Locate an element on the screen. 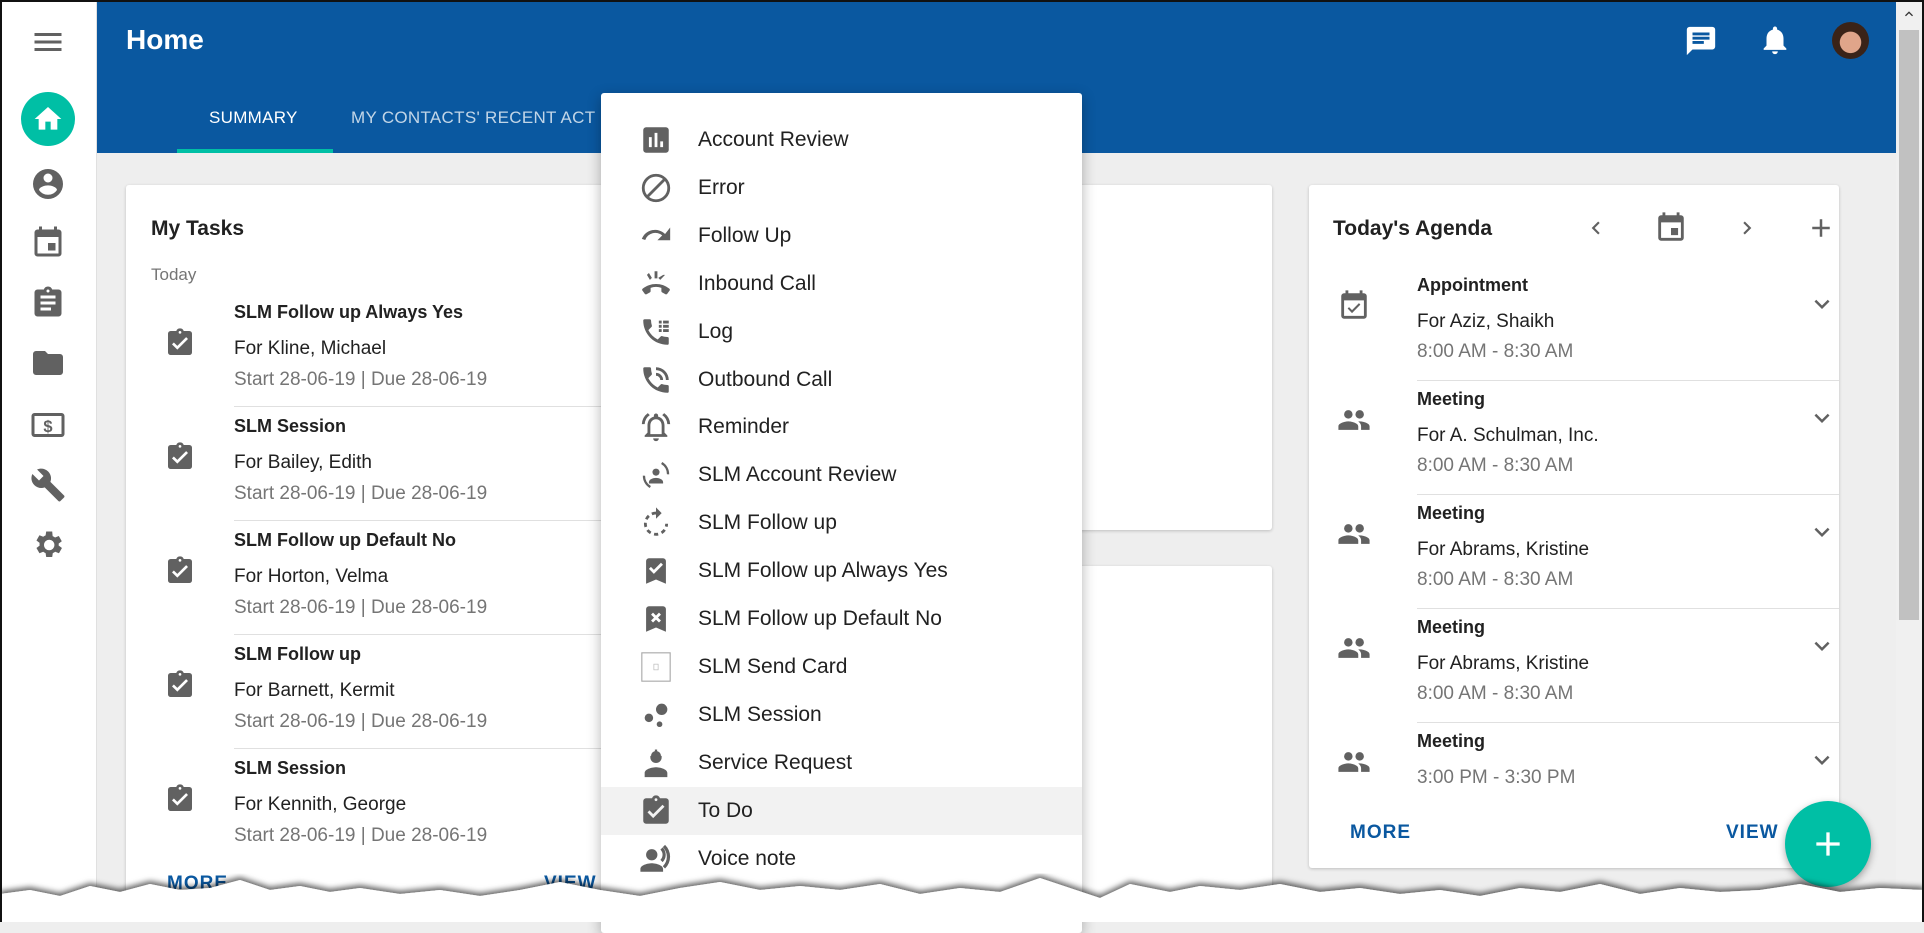 This screenshot has width=1924, height=933. agenda-item-contact: For A. Schulman, Inc. is located at coordinates (1508, 435).